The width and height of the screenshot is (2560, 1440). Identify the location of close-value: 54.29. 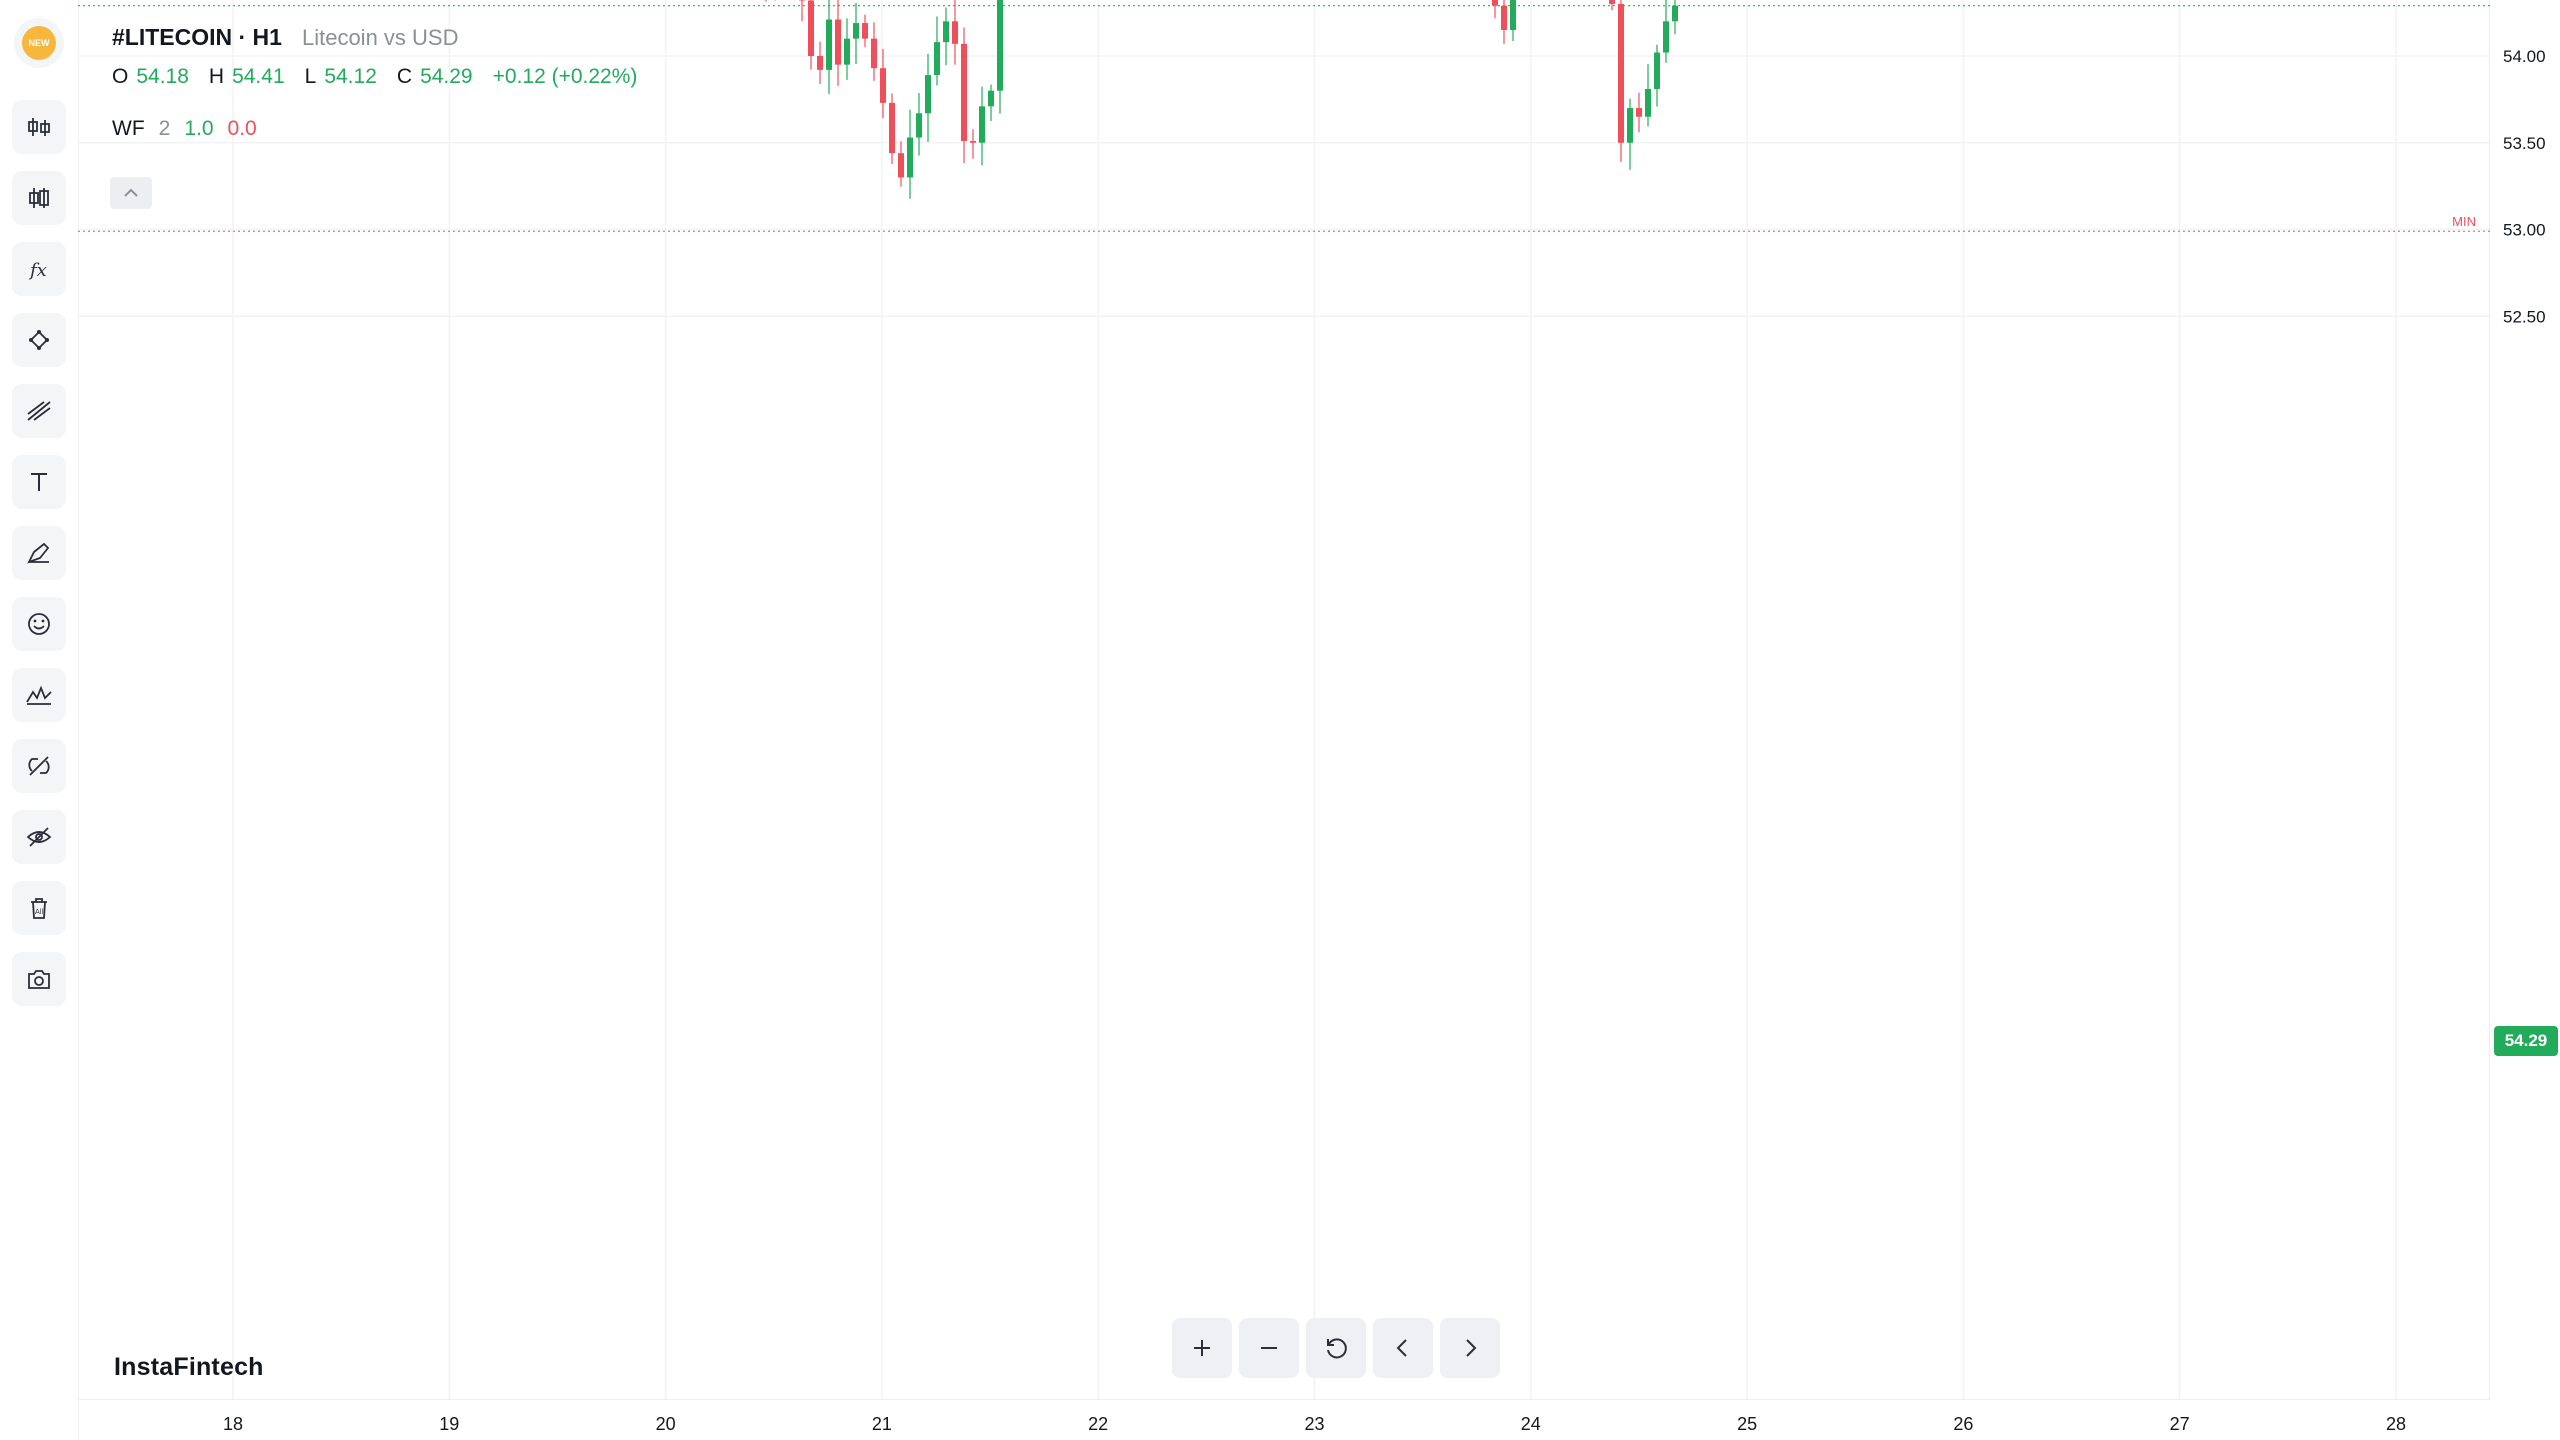
(446, 76).